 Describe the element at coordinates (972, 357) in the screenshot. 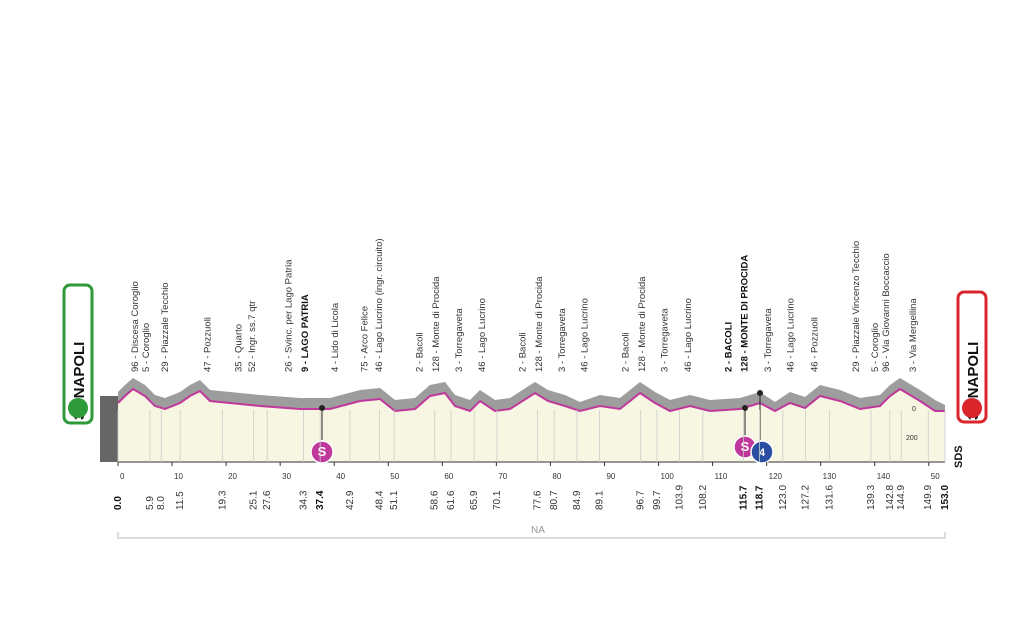

I see `finish-box` at that location.